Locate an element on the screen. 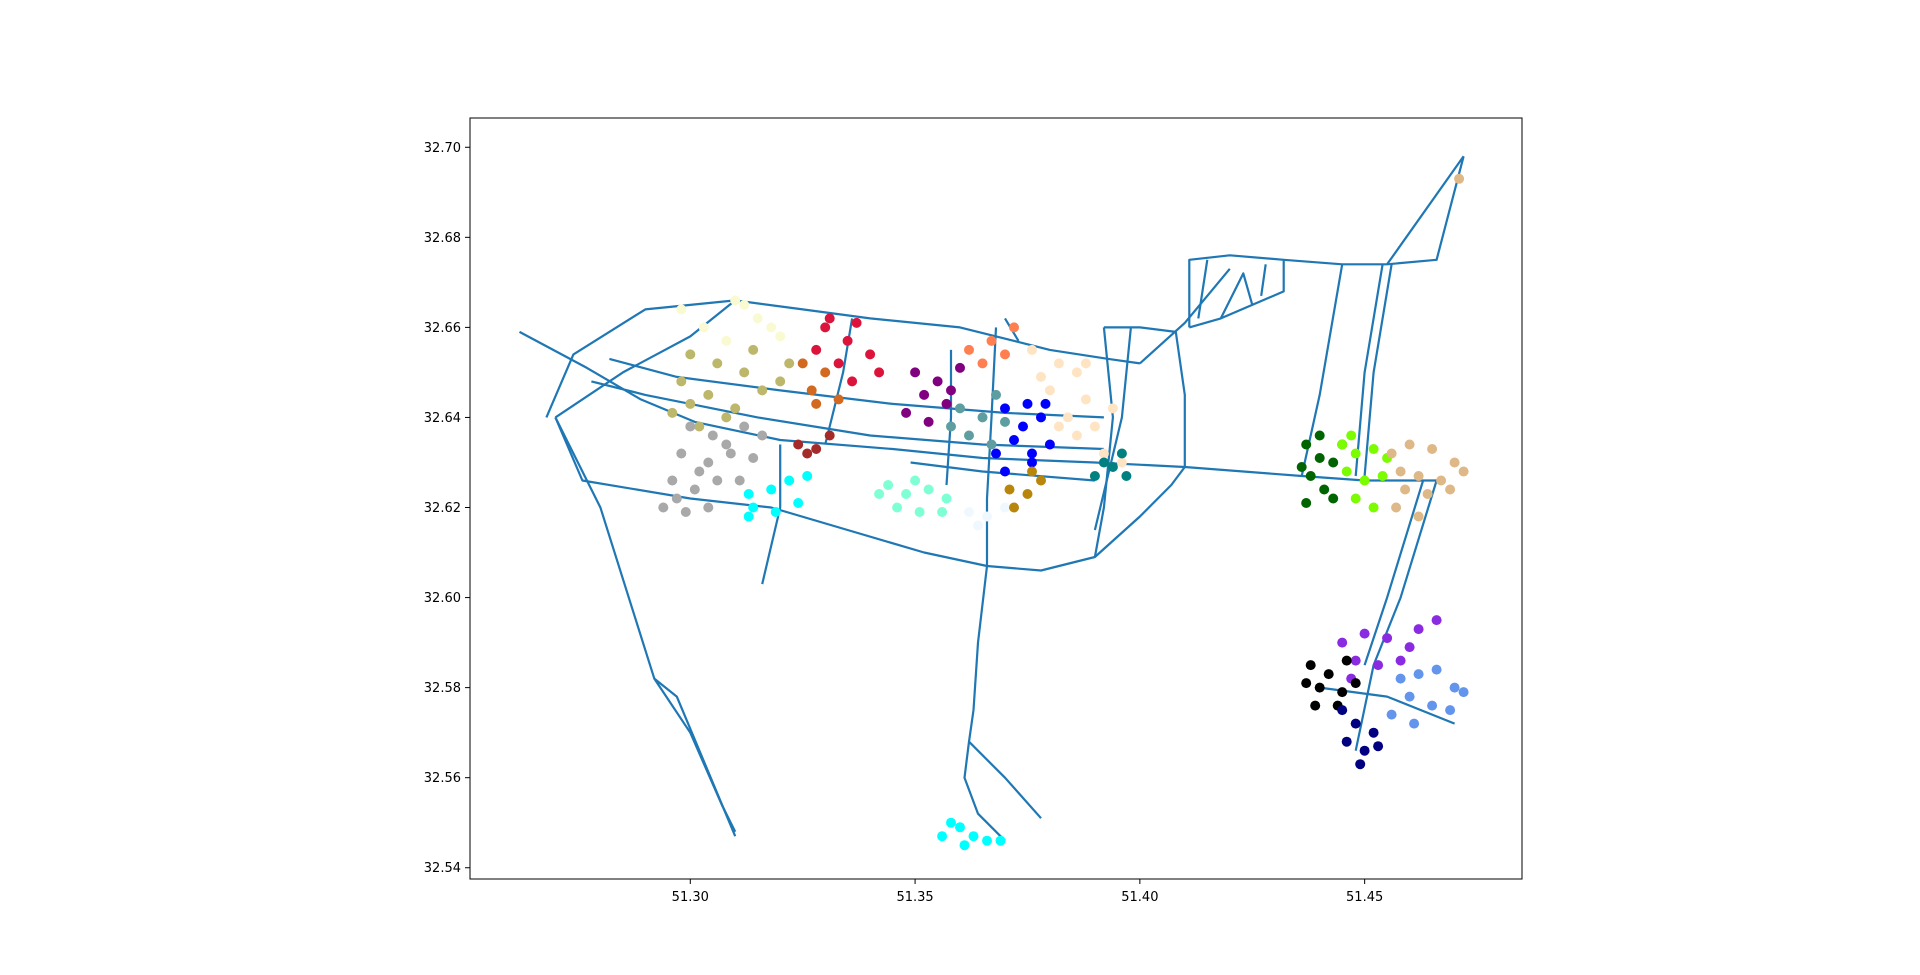  x-tick-label: 51.45 is located at coordinates (1364, 897).